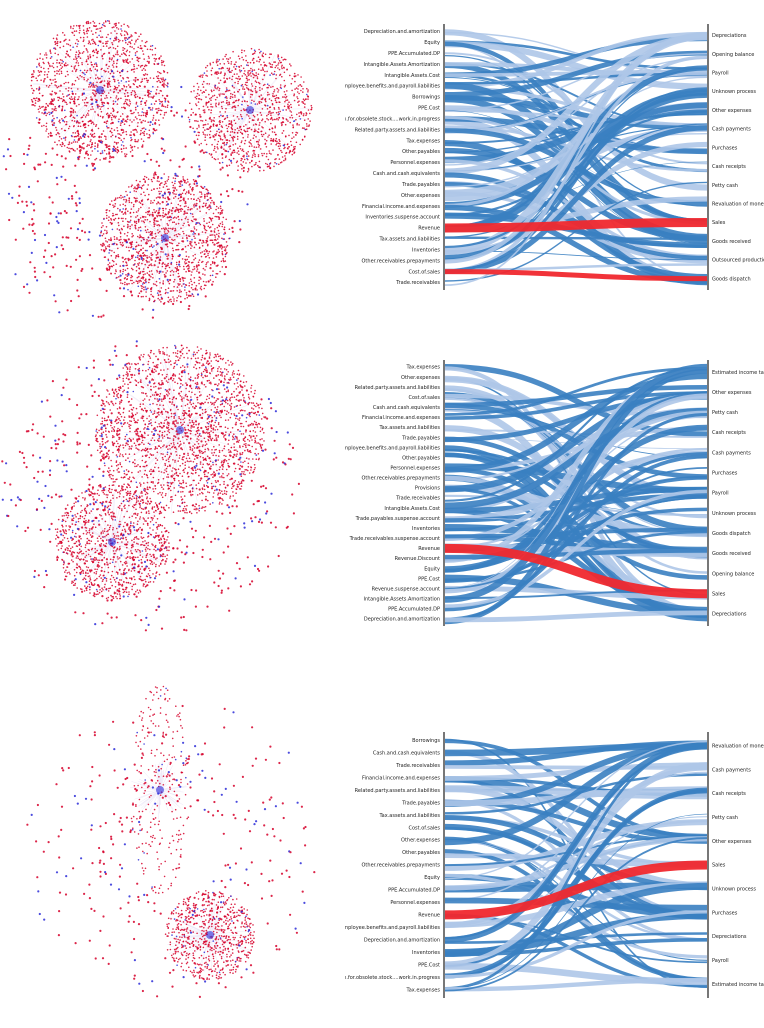 The height and width of the screenshot is (1028, 764). I want to click on left-axis-bar, so click(444, 157).